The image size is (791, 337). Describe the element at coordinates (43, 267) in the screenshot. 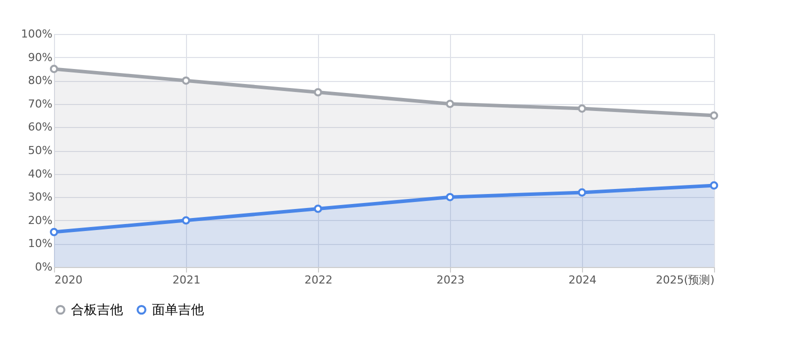

I see `y-tick-label: 0%` at that location.